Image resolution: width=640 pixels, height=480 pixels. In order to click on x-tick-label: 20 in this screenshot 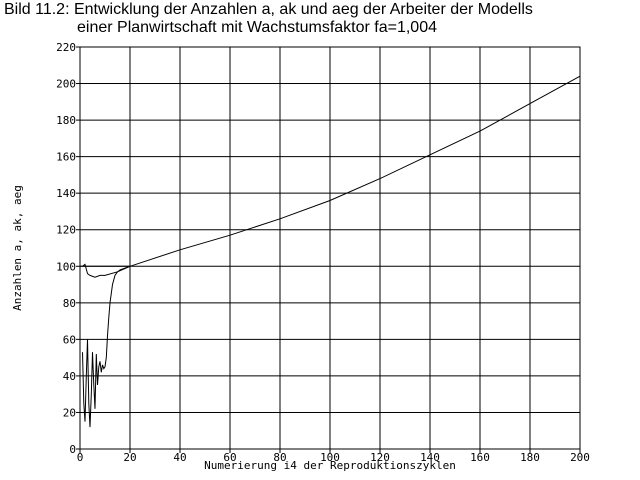, I will do `click(129, 457)`.